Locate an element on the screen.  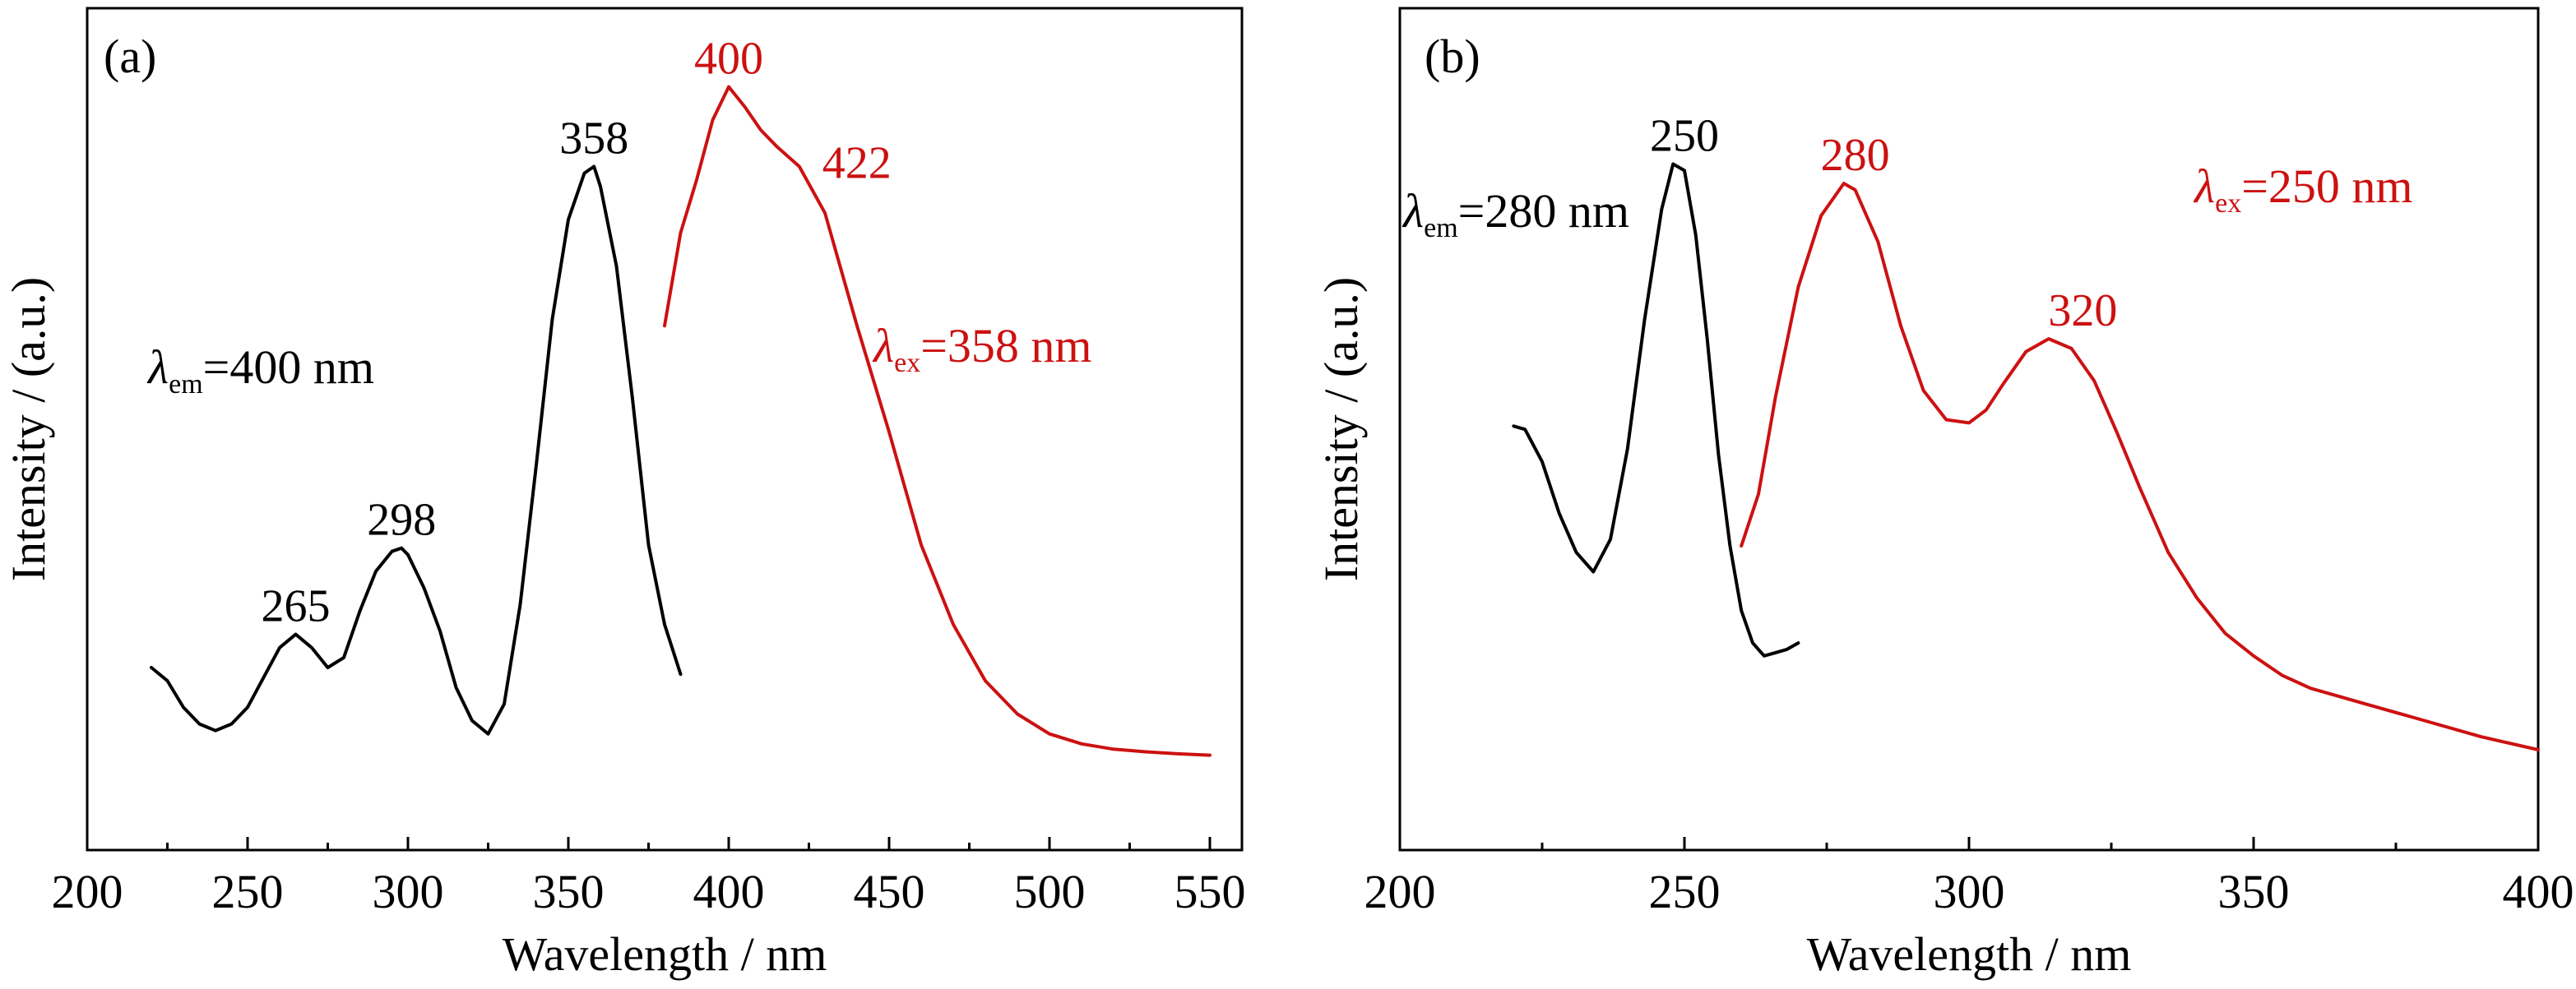
panel-b-excitation-annotation: λex=250 nm is located at coordinates (2303, 189).